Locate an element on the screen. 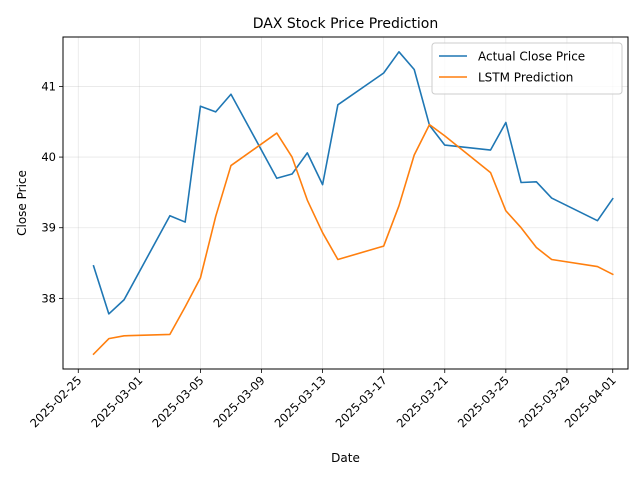 Image resolution: width=640 pixels, height=480 pixels. chart-title: DAX Stock Price Prediction is located at coordinates (346, 24).